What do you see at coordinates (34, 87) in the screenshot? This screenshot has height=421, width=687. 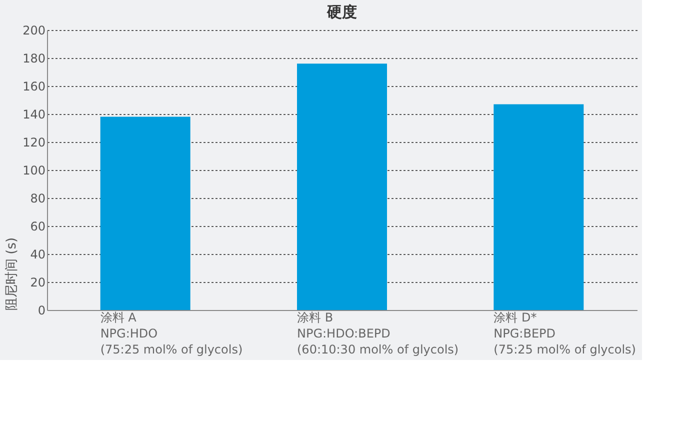 I see `y-tick-label: 160` at bounding box center [34, 87].